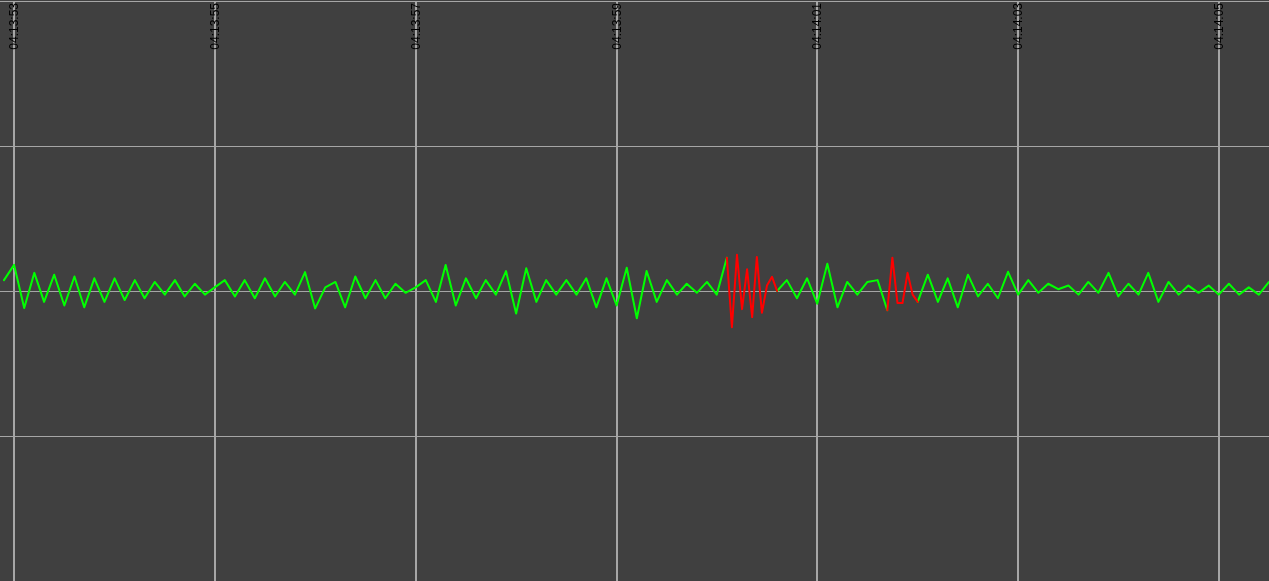  I want to click on x-tick-label: 04:13:53, so click(14, 26).